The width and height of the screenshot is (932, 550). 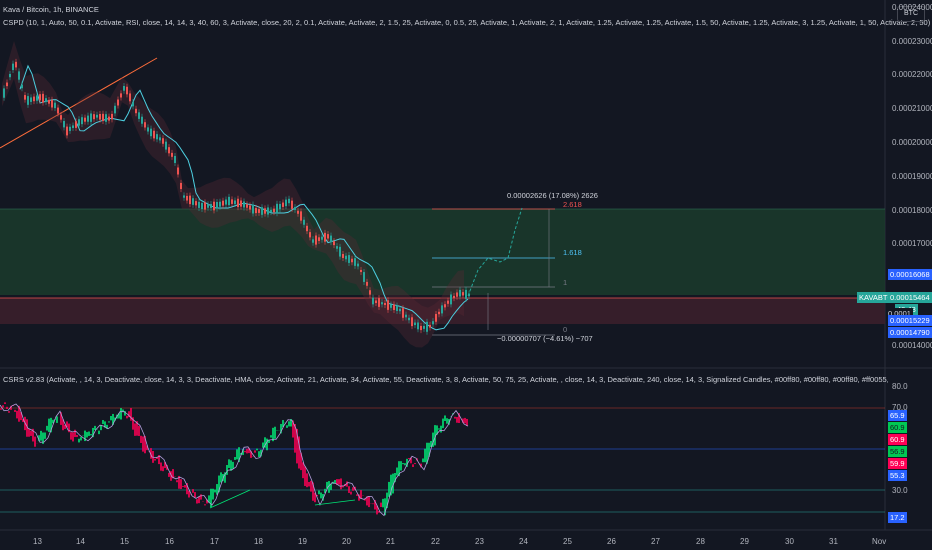 I want to click on osc-tag: 56.9, so click(x=897, y=451).